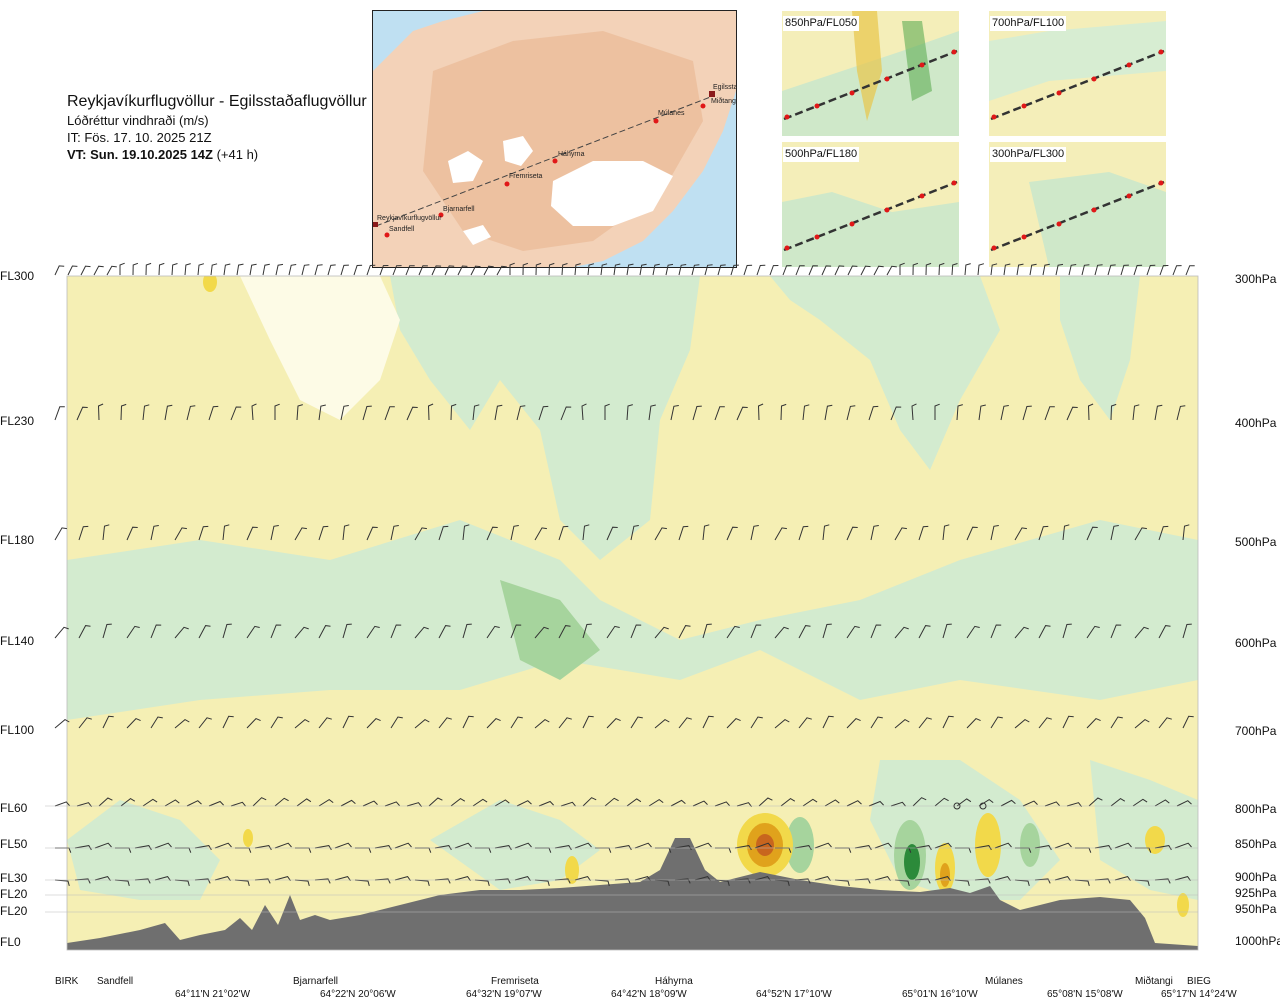  What do you see at coordinates (17, 276) in the screenshot?
I see `left-level-fl300: FL300` at bounding box center [17, 276].